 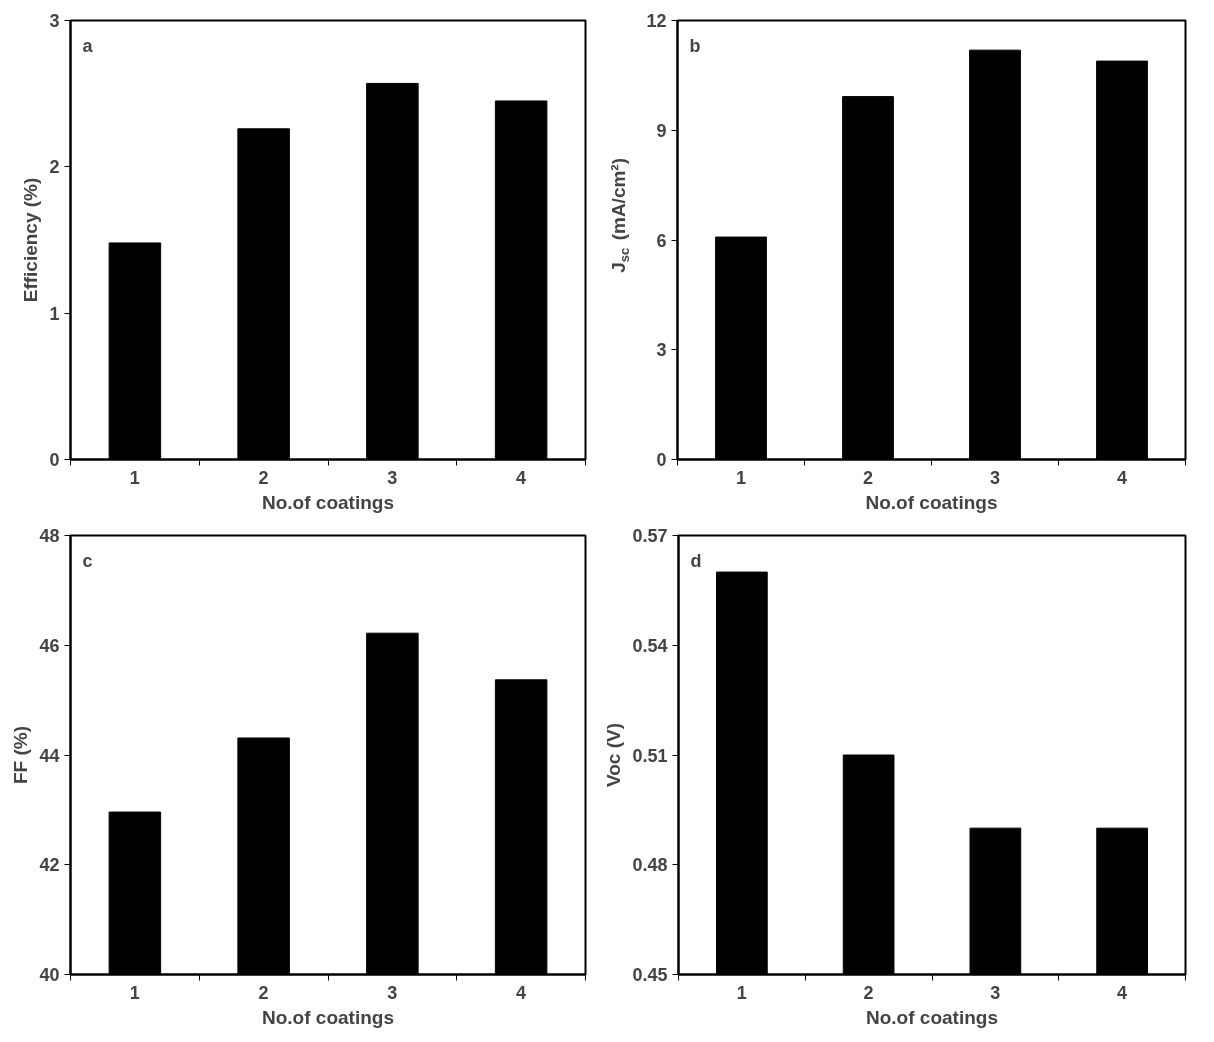 I want to click on y-tick-label: 46, so click(x=49, y=645).